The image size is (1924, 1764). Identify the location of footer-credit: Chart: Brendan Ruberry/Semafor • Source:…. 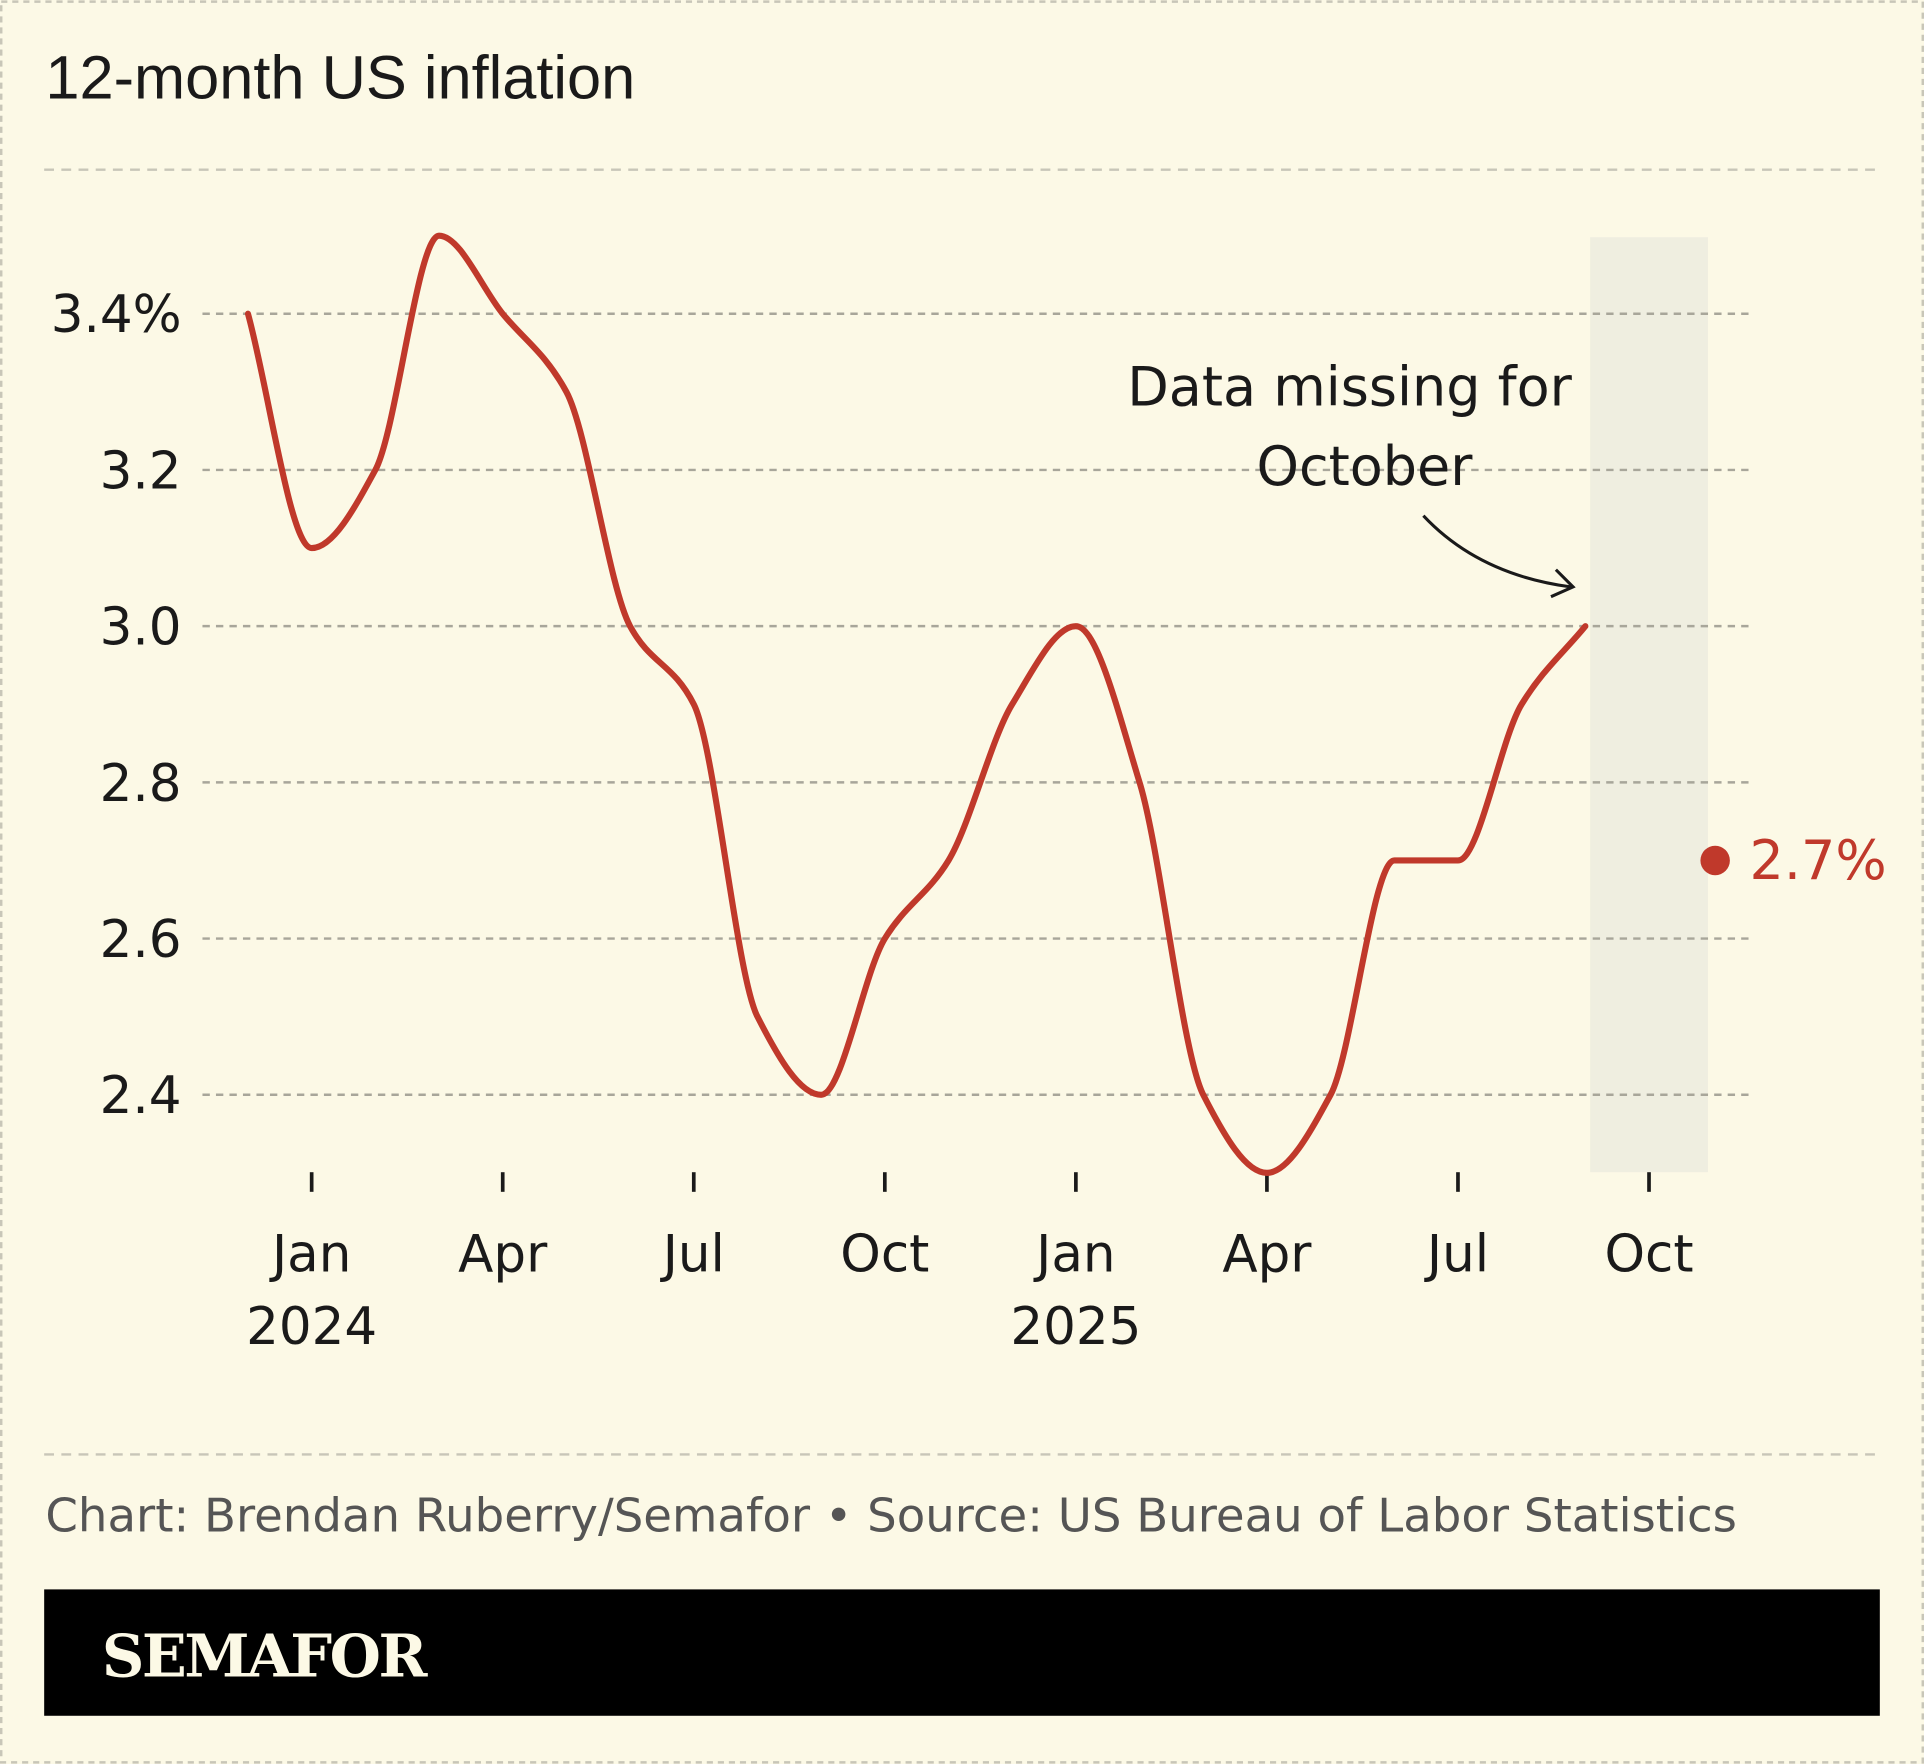
(891, 1516).